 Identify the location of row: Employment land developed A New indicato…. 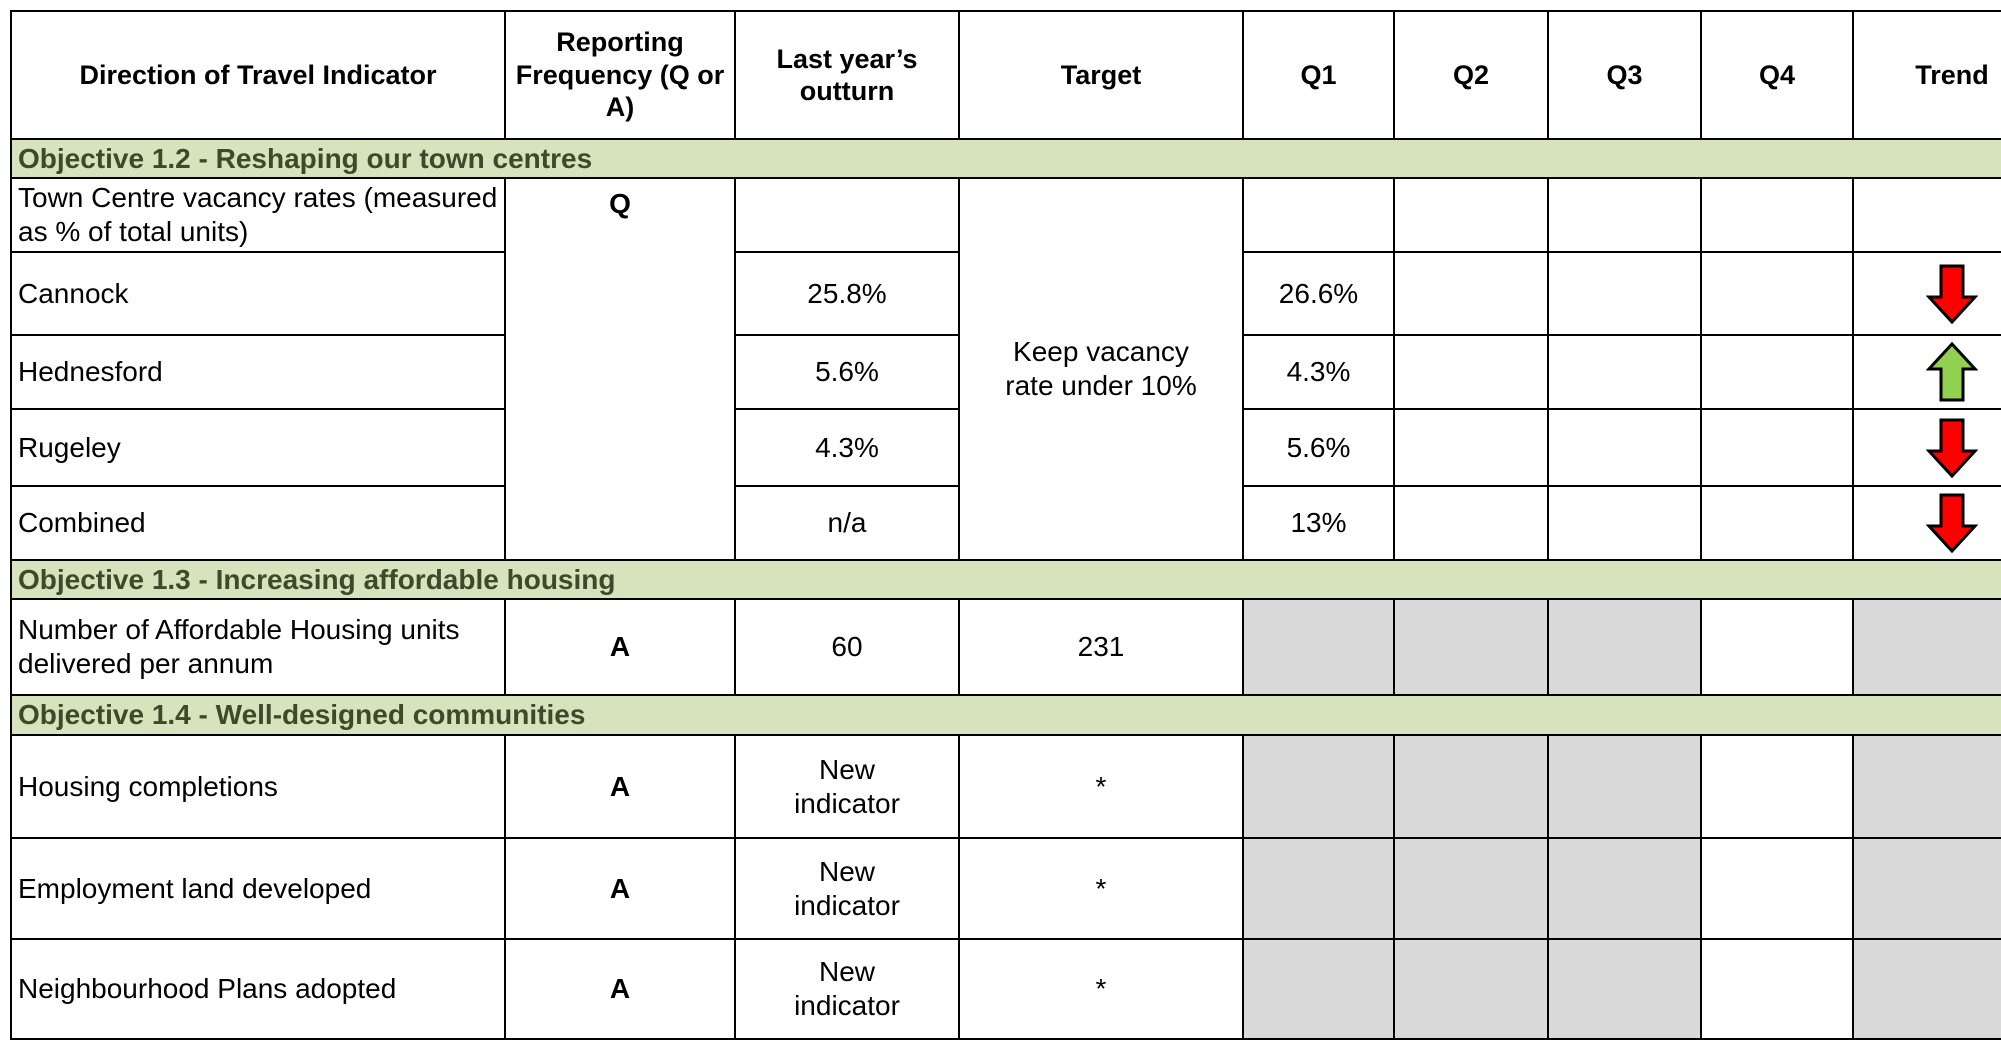
(1005, 888).